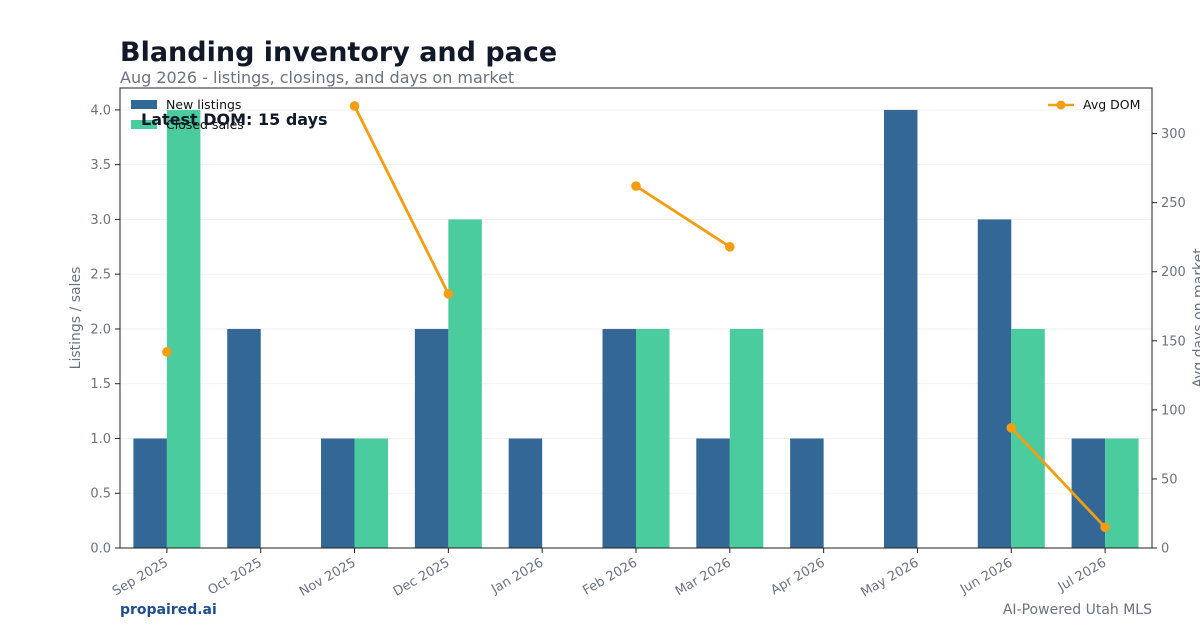  What do you see at coordinates (100, 494) in the screenshot?
I see `y-tick-label: 0.5` at bounding box center [100, 494].